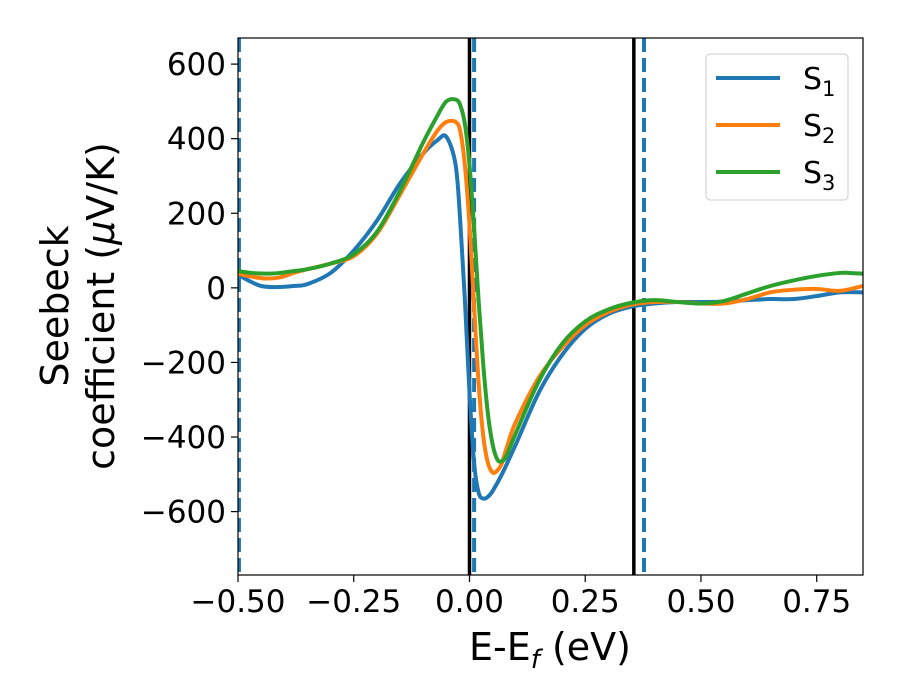  I want to click on legend-item-s1: S1, so click(775, 81).